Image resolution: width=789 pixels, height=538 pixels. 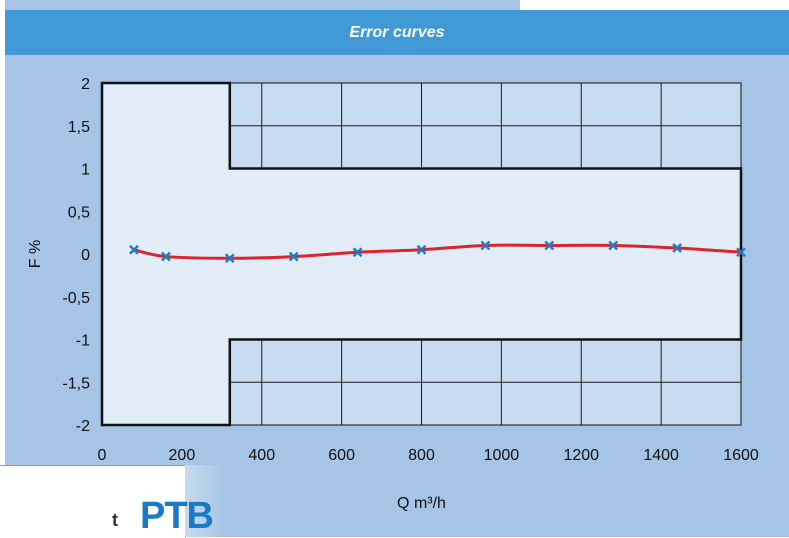 I want to click on x-axis-label: Q m³/h, so click(x=421, y=503).